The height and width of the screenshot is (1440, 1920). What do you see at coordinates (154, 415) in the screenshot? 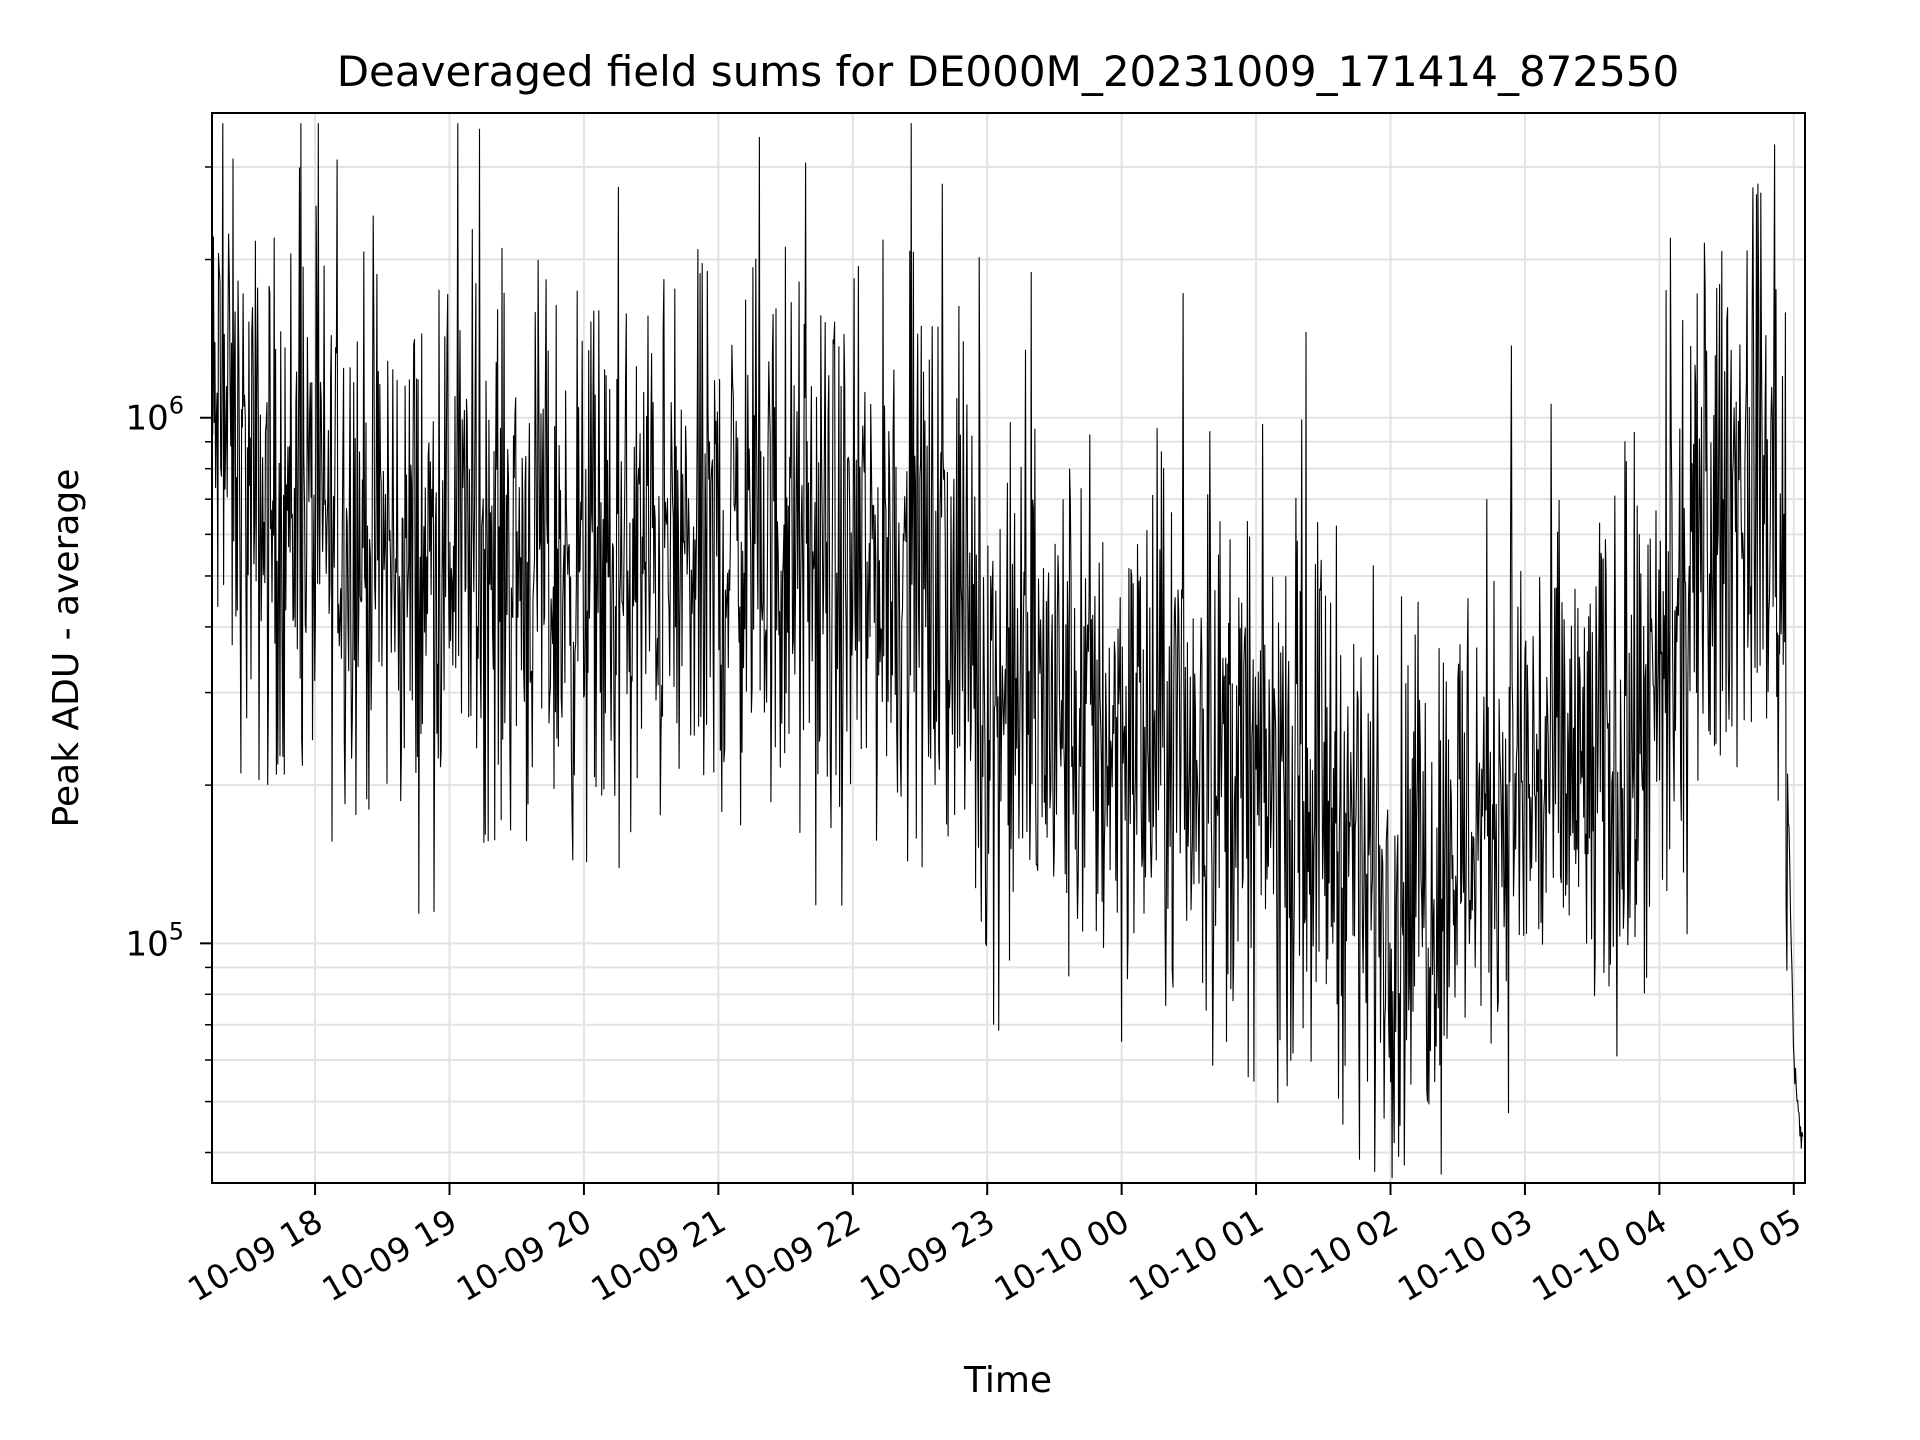
I see `y-tick-label: 10⁶` at bounding box center [154, 415].